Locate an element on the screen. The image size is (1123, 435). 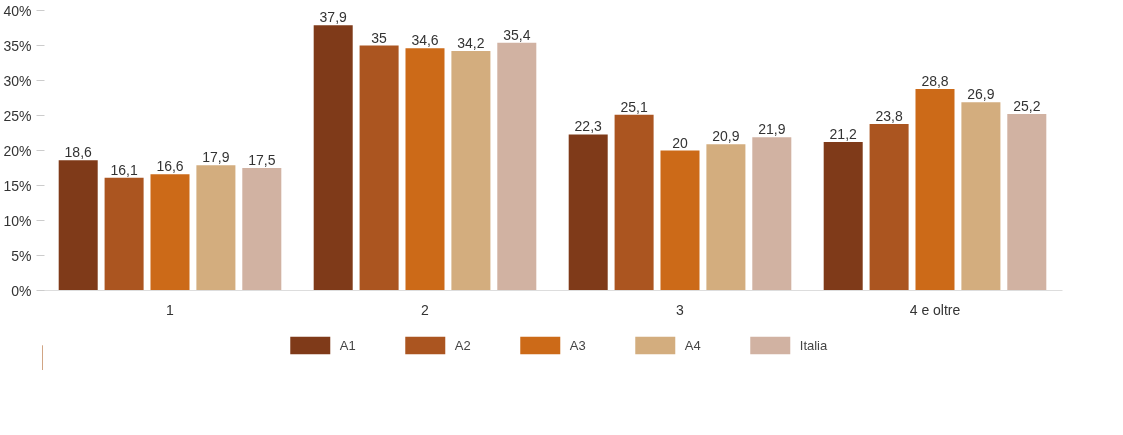
data-label: 17,9 is located at coordinates (216, 157).